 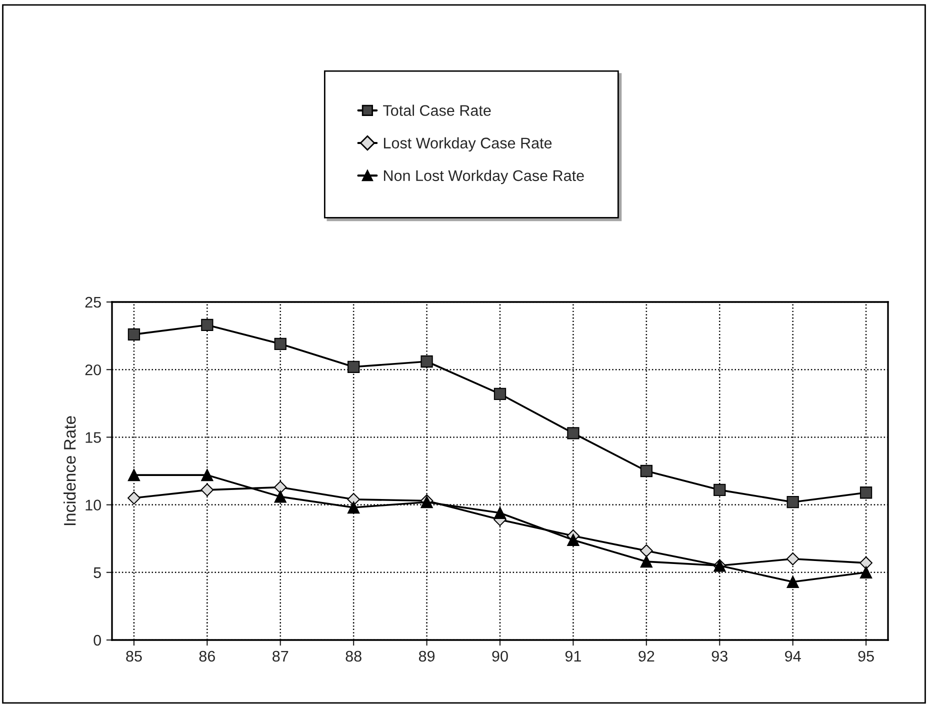 What do you see at coordinates (468, 144) in the screenshot?
I see `legend-label: Lost Workday Case Rate` at bounding box center [468, 144].